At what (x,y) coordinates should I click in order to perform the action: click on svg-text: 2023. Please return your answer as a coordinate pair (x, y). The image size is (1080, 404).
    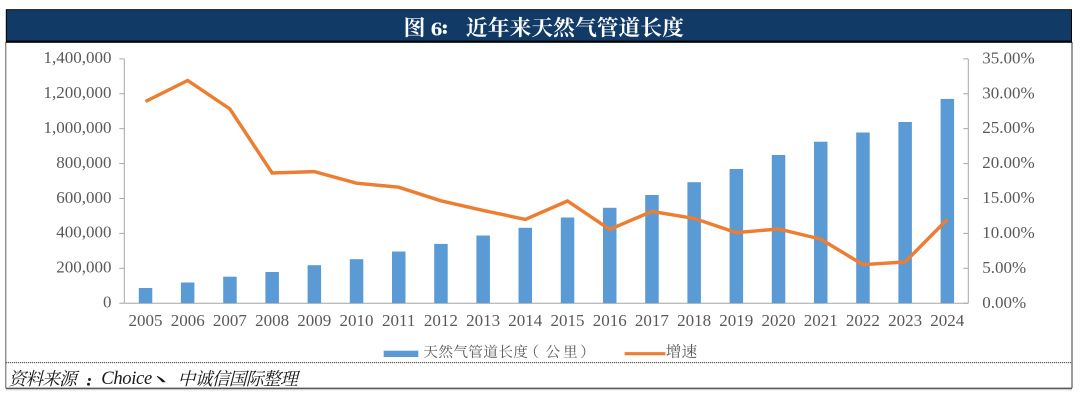
    Looking at the image, I should click on (905, 320).